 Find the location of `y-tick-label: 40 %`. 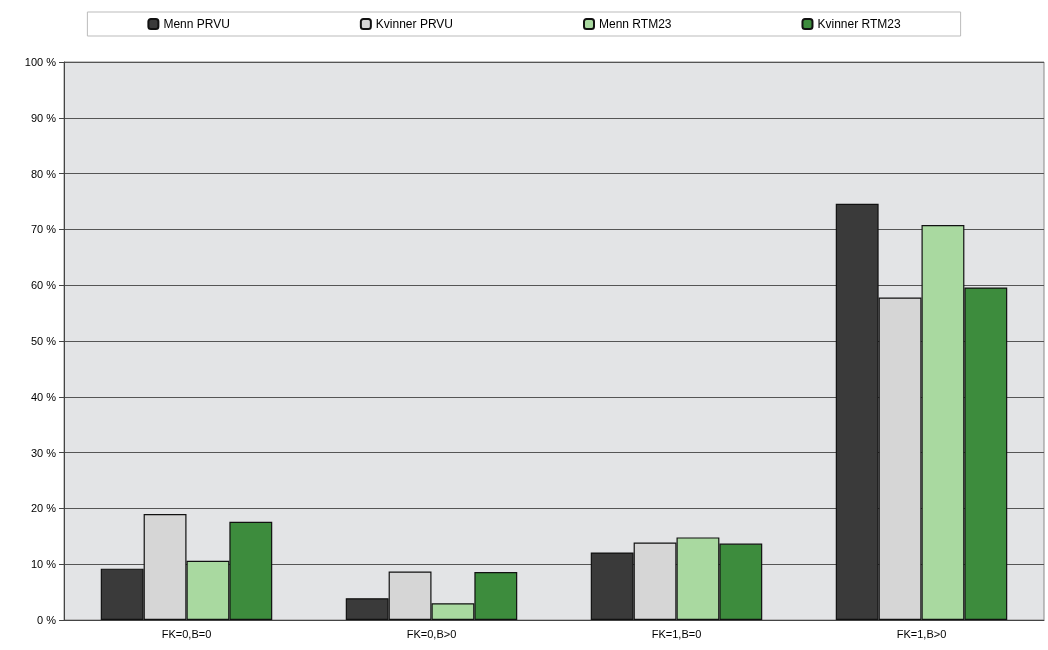

y-tick-label: 40 % is located at coordinates (43, 396).